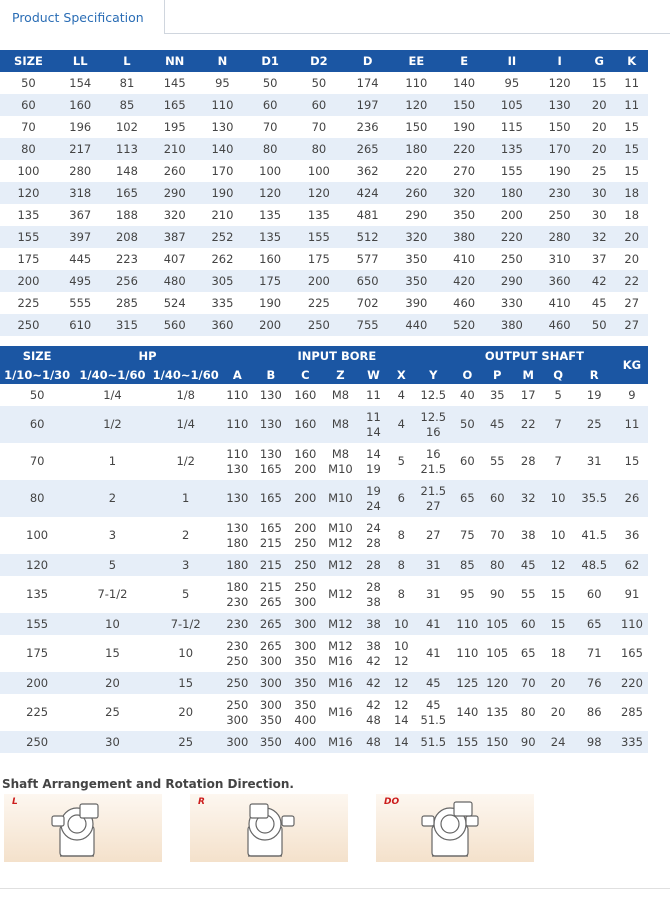  Describe the element at coordinates (455, 828) in the screenshot. I see `shaft-arrangement-do: DO` at that location.